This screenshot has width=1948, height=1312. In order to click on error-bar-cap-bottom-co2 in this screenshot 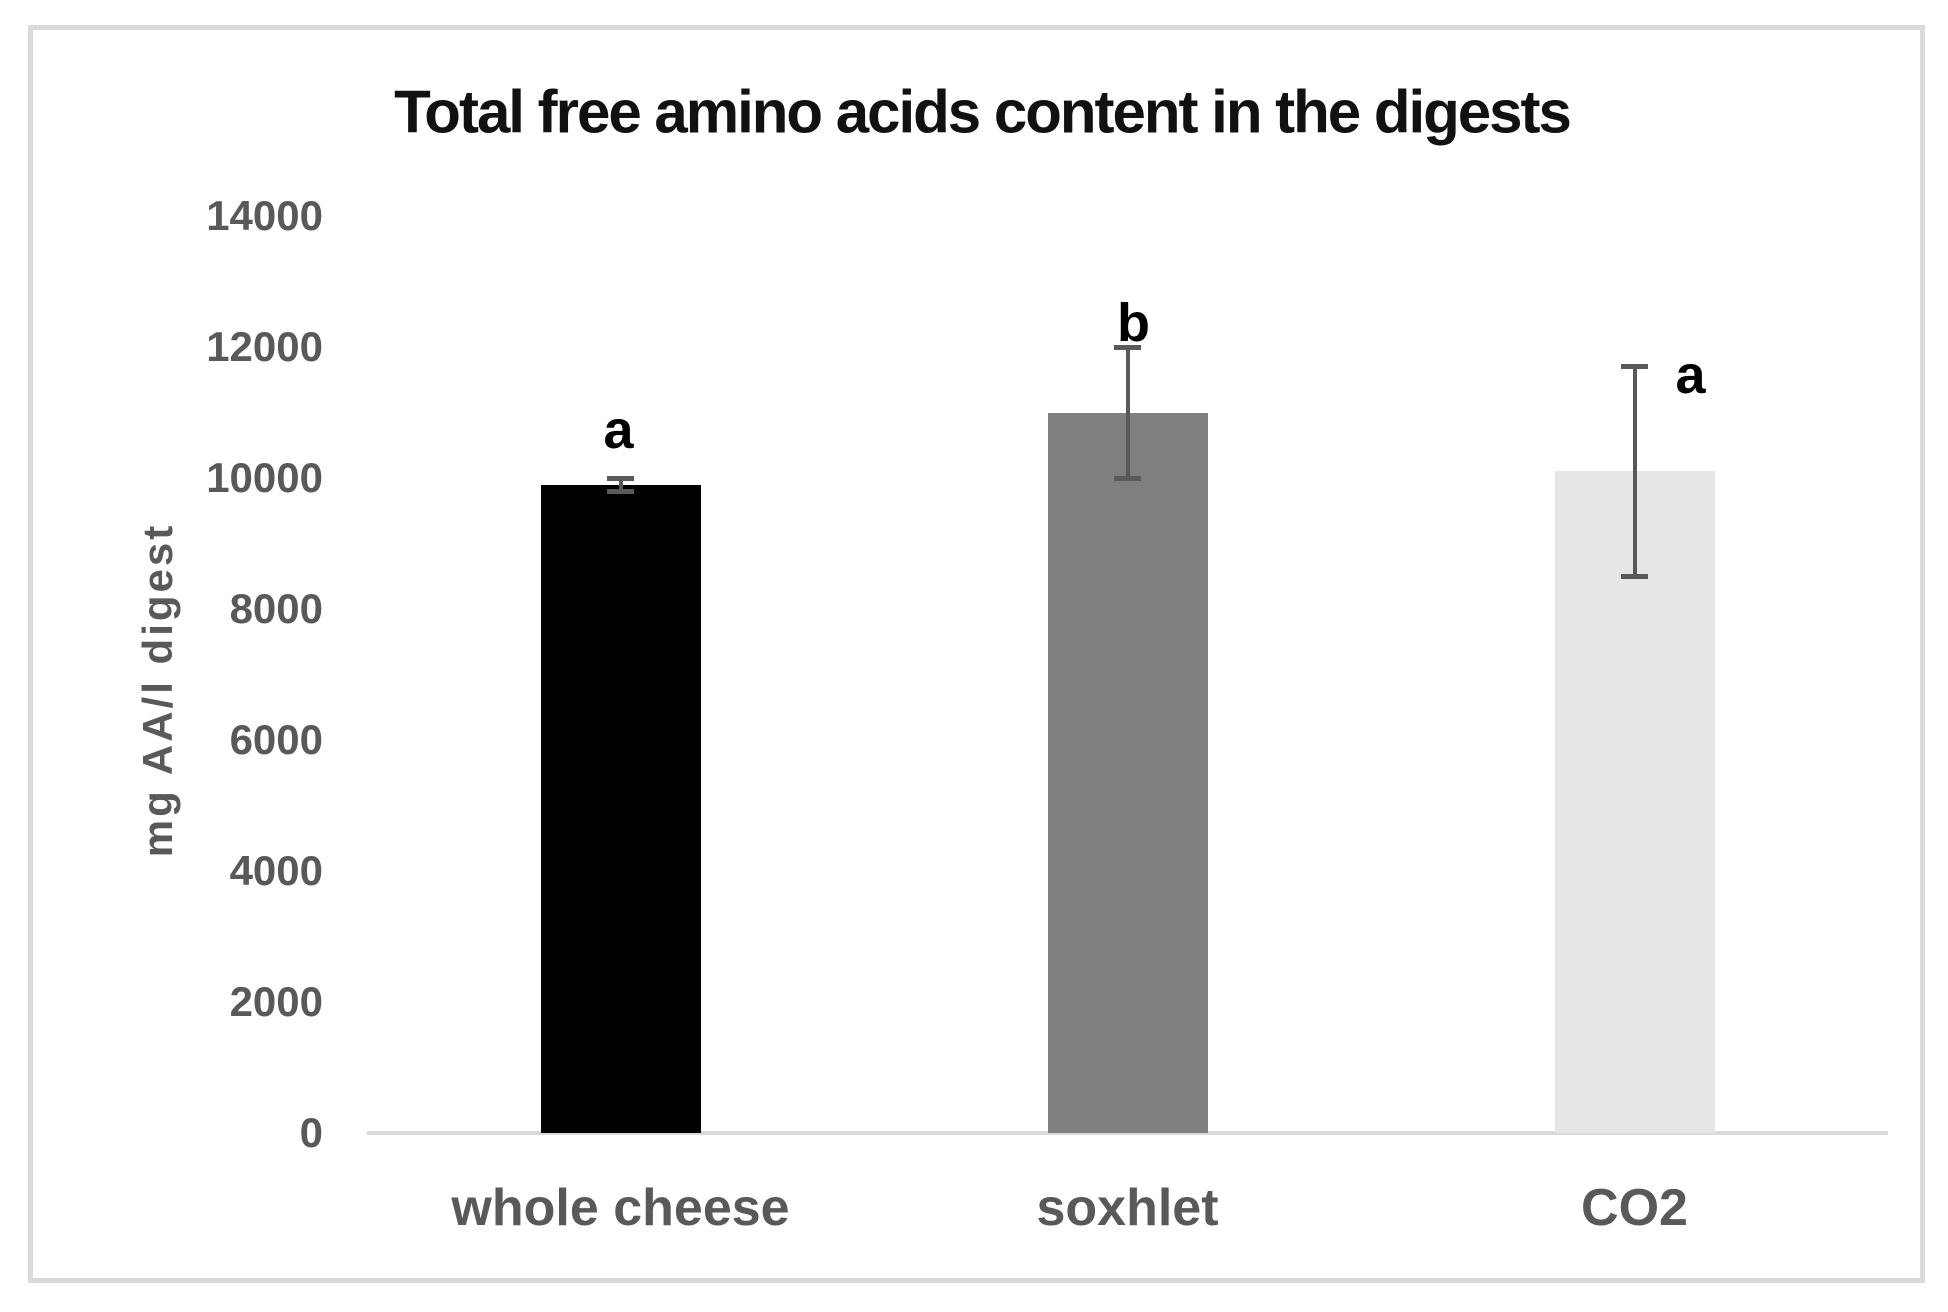, I will do `click(1634, 576)`.